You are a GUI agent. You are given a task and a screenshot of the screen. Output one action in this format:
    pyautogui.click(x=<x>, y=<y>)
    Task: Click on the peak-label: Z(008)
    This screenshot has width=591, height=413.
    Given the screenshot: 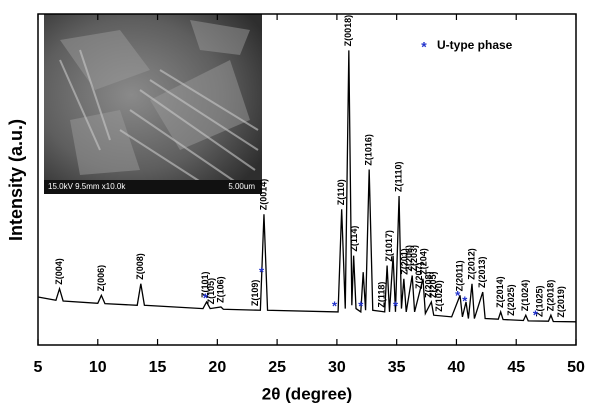 What is the action you would take?
    pyautogui.click(x=140, y=266)
    